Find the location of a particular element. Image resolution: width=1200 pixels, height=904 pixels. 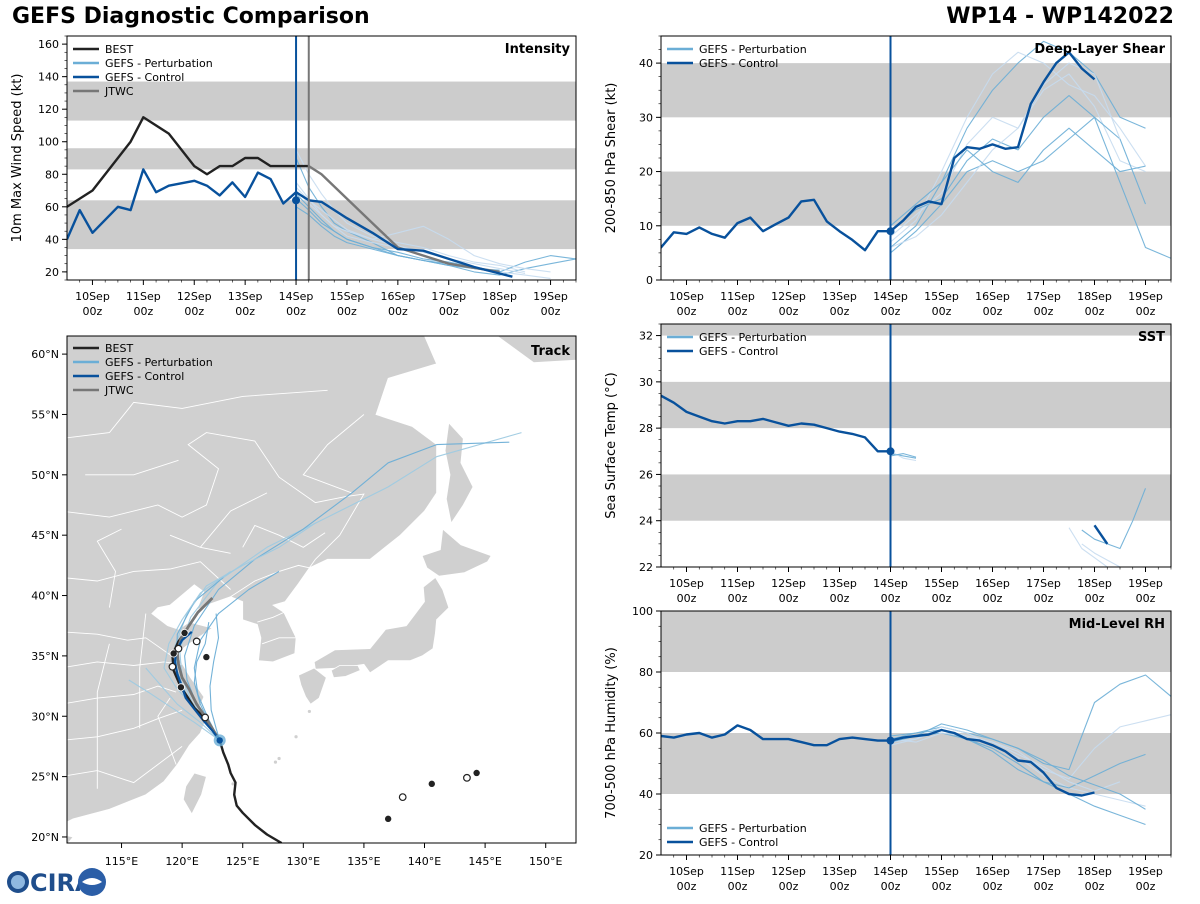

intensity-xtick-day: 14Sep is located at coordinates (296, 296).